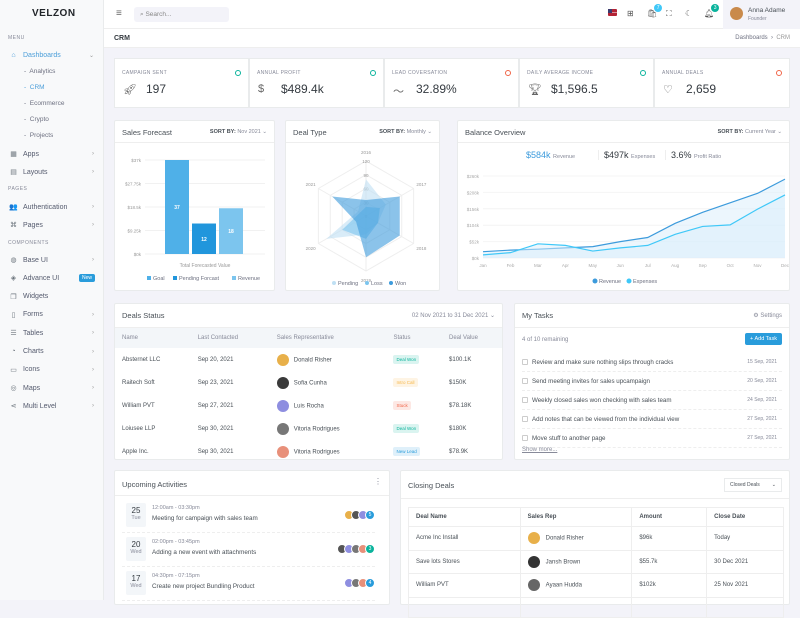  I want to click on amount: $96k, so click(669, 538).